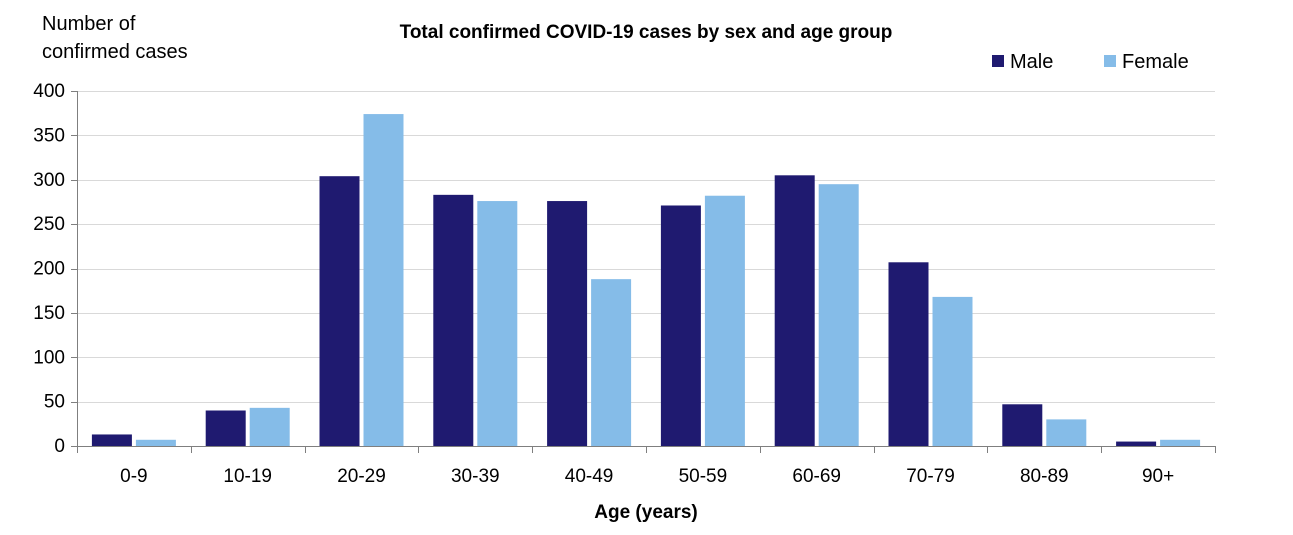 The width and height of the screenshot is (1293, 535). Describe the element at coordinates (1155, 62) in the screenshot. I see `legend-label-female: Female` at that location.